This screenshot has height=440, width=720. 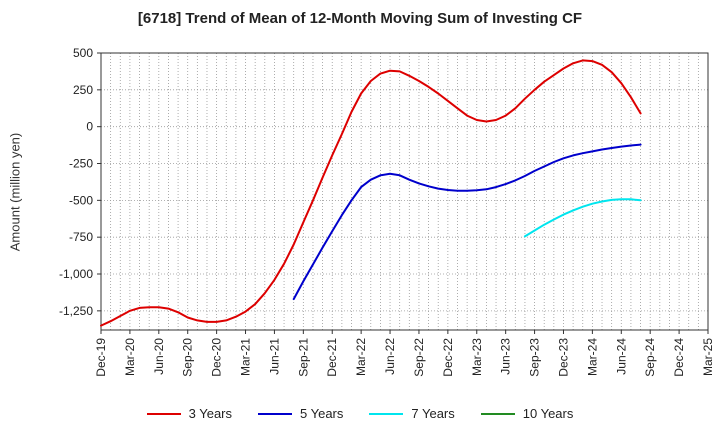 I want to click on y-tick-label: -750, so click(x=81, y=237).